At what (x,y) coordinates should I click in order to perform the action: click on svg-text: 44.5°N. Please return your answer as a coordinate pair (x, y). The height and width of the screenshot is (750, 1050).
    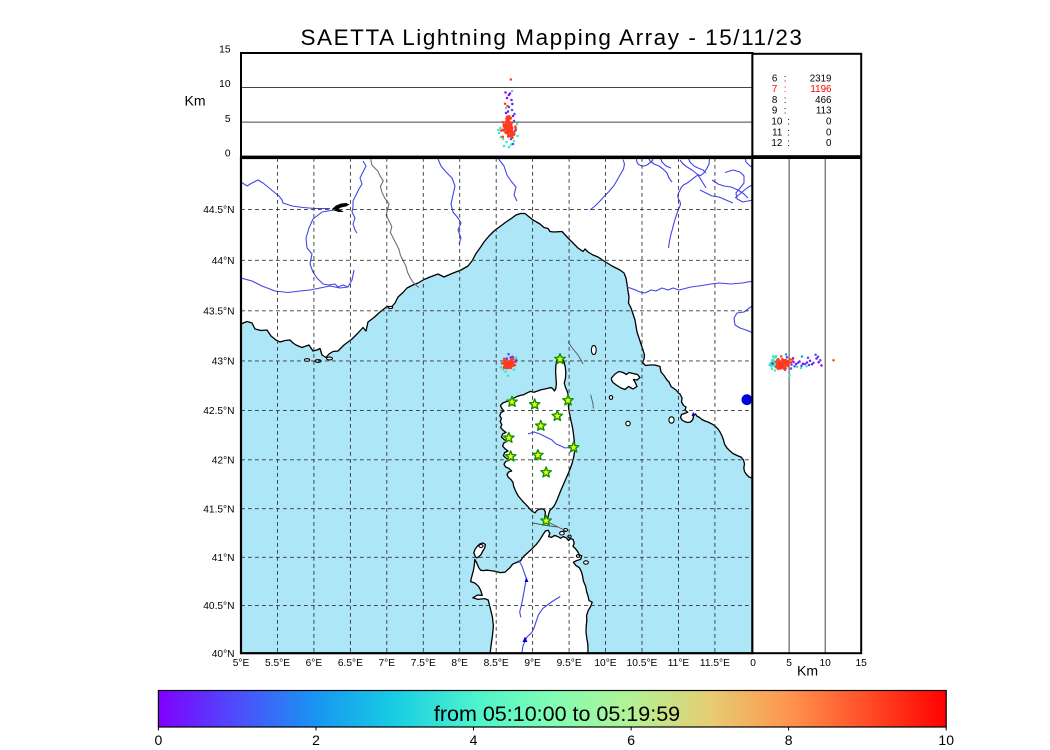
    Looking at the image, I should click on (218, 210).